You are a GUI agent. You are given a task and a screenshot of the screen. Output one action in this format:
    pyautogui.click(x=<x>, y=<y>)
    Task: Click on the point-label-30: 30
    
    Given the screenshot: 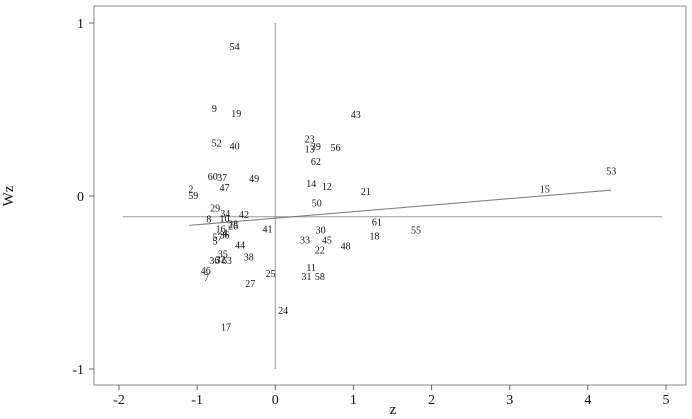 What is the action you would take?
    pyautogui.click(x=321, y=231)
    